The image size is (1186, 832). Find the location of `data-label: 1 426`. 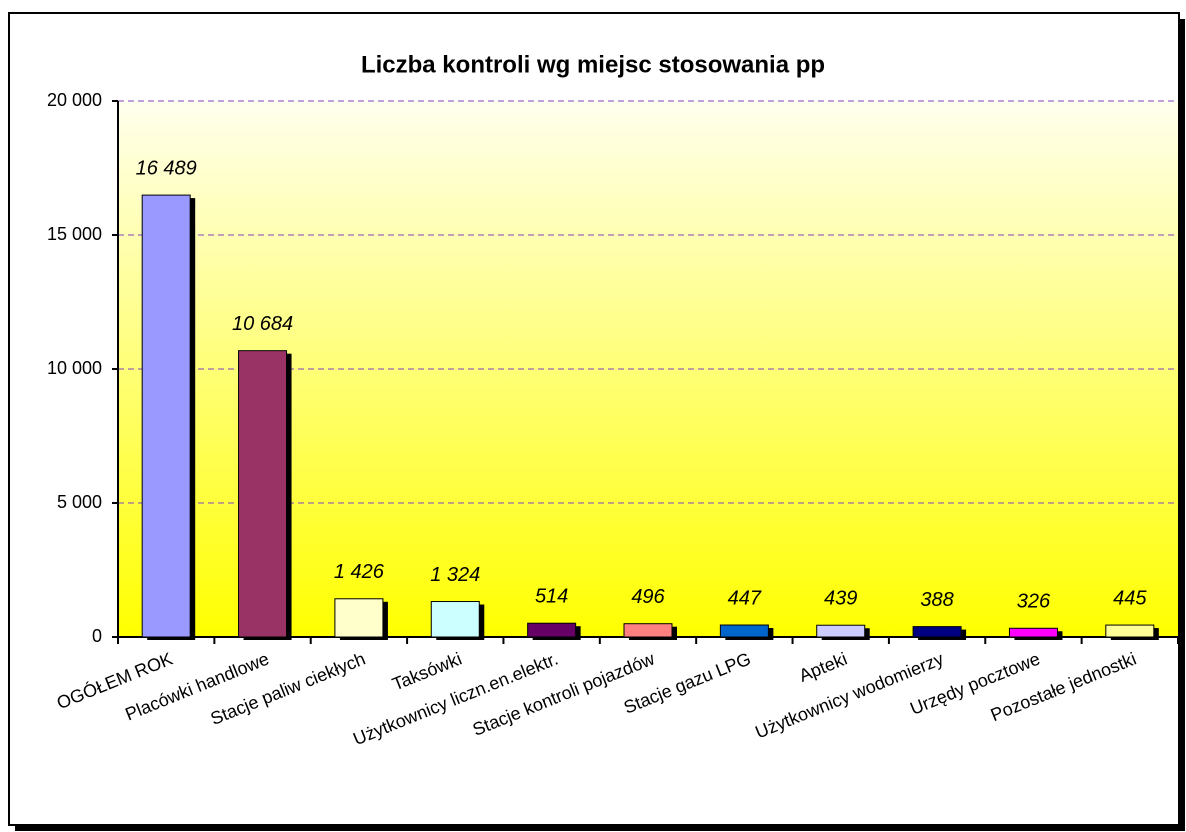

data-label: 1 426 is located at coordinates (359, 572).